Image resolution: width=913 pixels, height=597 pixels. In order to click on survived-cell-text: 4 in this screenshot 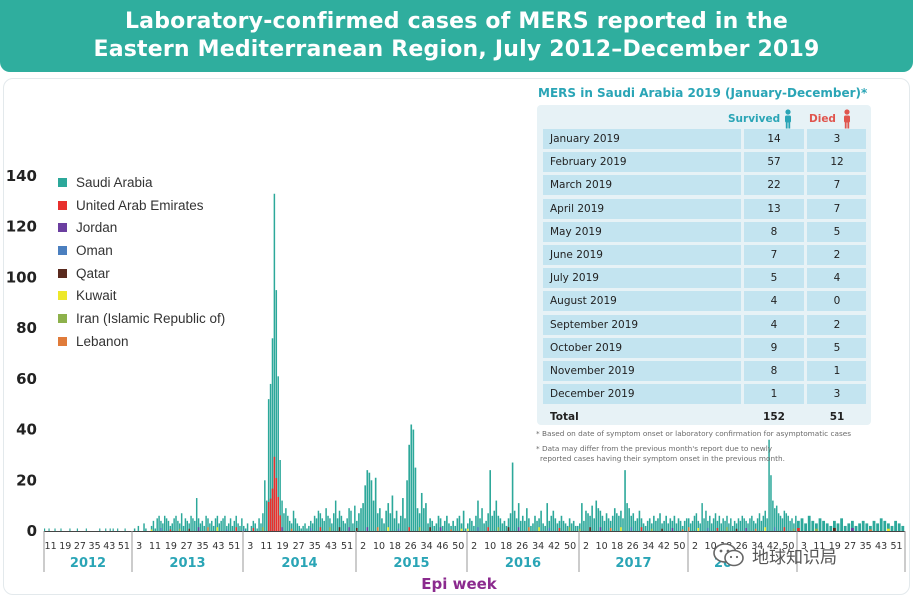, I will do `click(774, 324)`.